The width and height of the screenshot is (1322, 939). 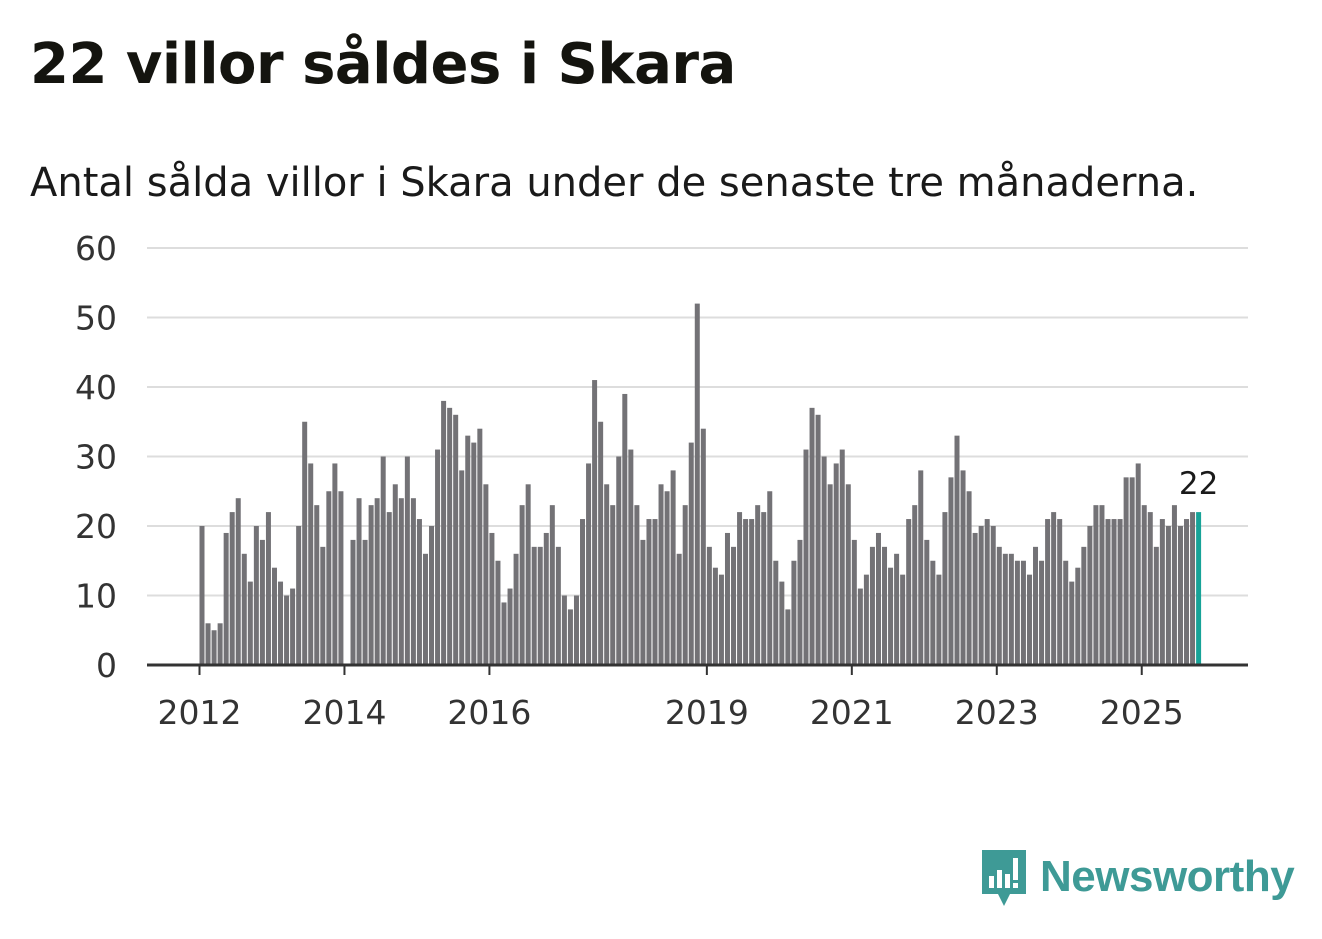 What do you see at coordinates (1199, 588) in the screenshot?
I see `highlight-bar` at bounding box center [1199, 588].